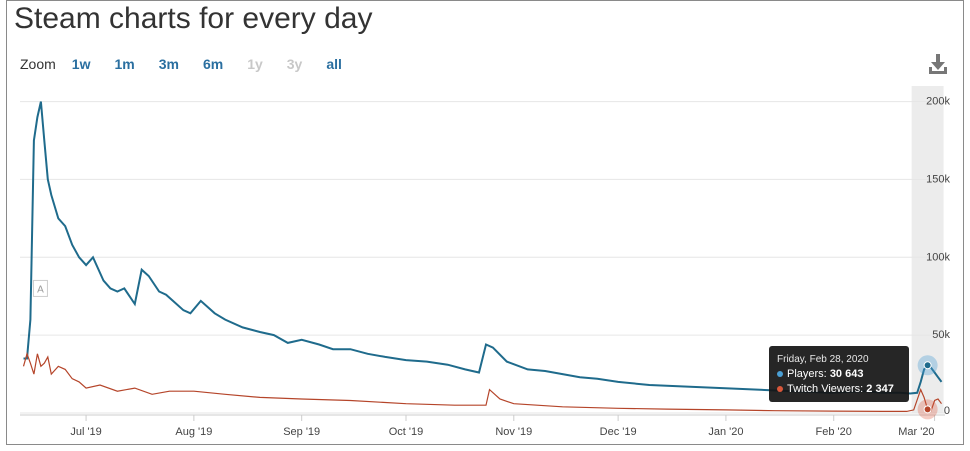  What do you see at coordinates (255, 64) in the screenshot?
I see `zoom-1y-button: 1y` at bounding box center [255, 64].